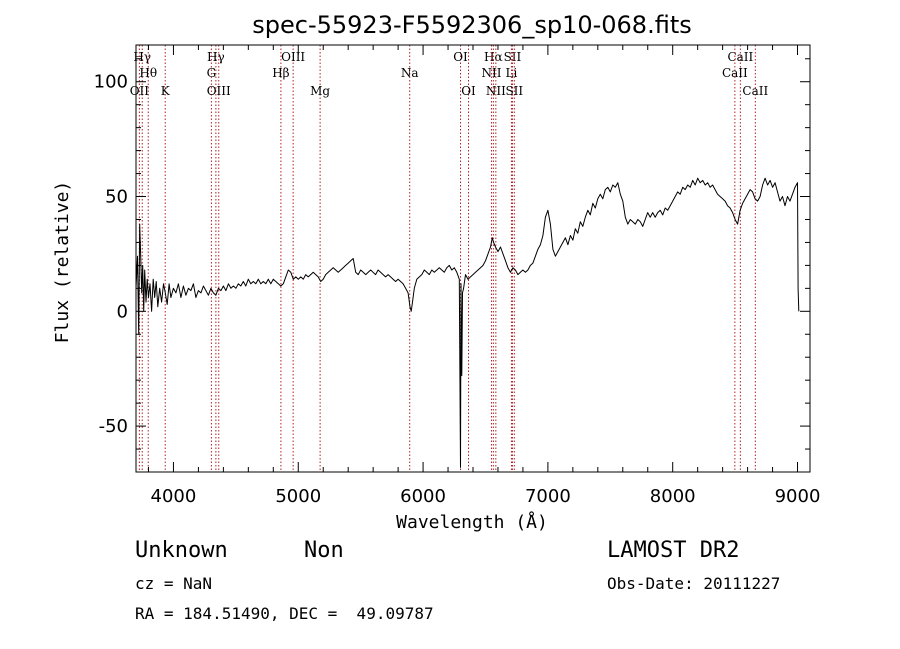  Describe the element at coordinates (673, 496) in the screenshot. I see `x-tick-label: 8000` at that location.